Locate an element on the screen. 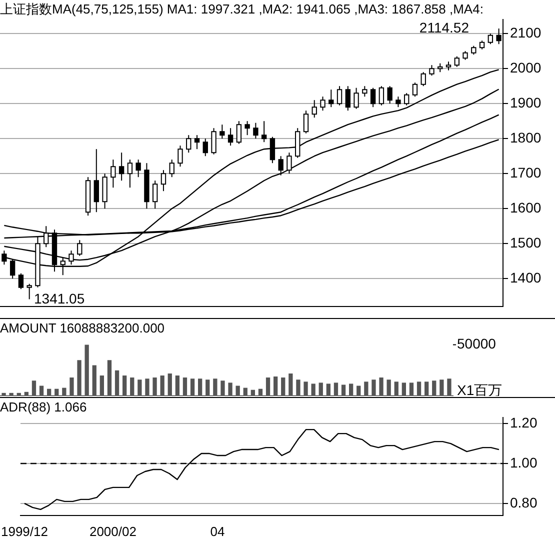  x-tick-label: 04 is located at coordinates (217, 531).